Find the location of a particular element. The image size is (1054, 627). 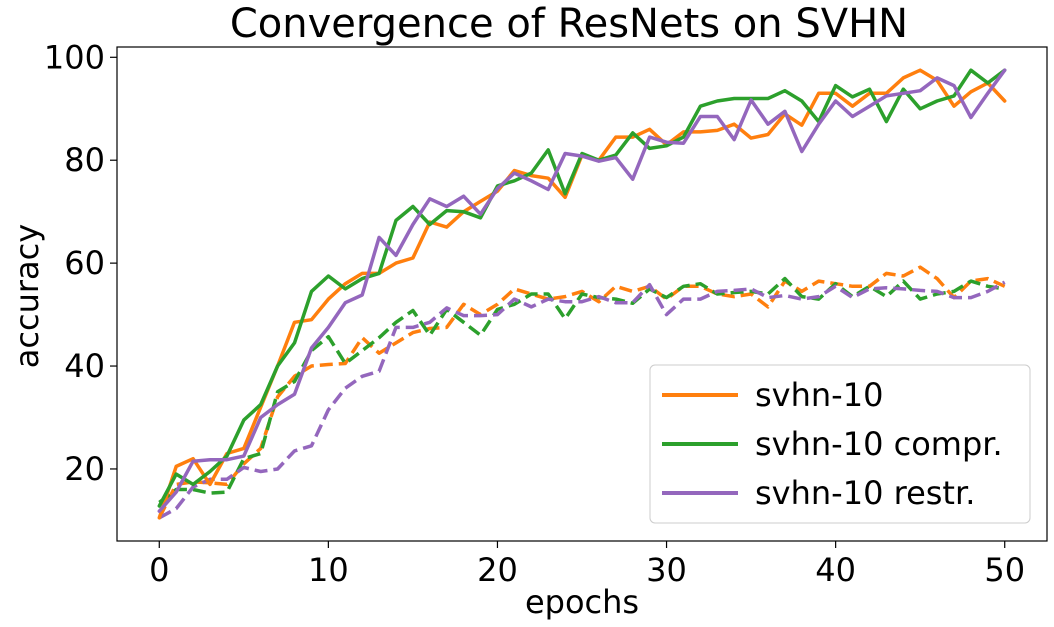

x-tick-label: 20 is located at coordinates (497, 570).